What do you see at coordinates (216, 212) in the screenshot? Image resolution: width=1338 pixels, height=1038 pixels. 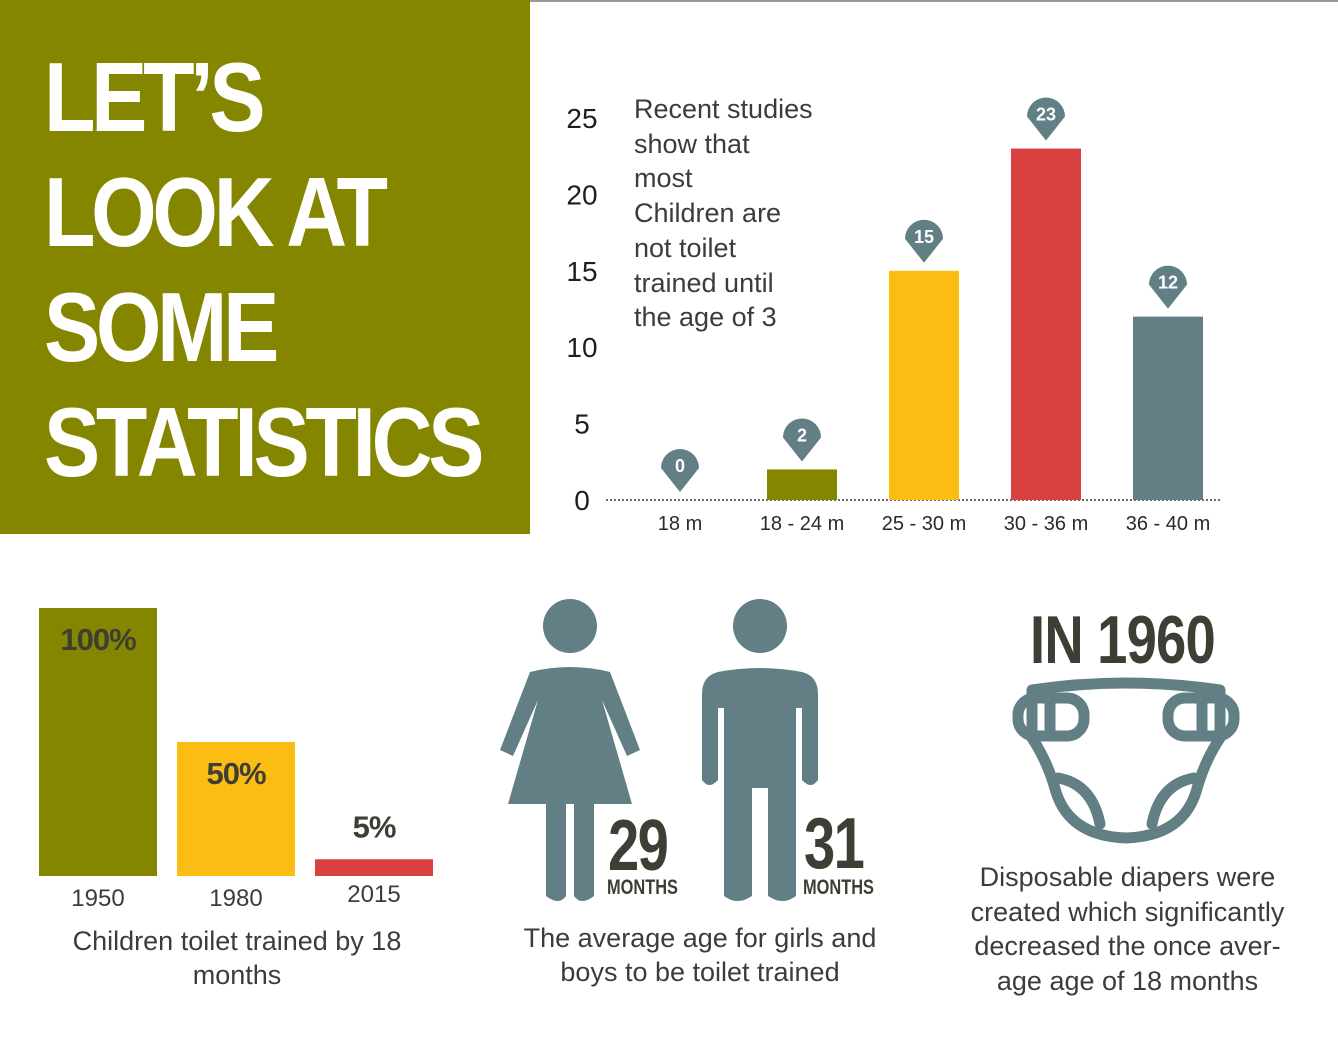 I see `title-line: LOOK AT` at bounding box center [216, 212].